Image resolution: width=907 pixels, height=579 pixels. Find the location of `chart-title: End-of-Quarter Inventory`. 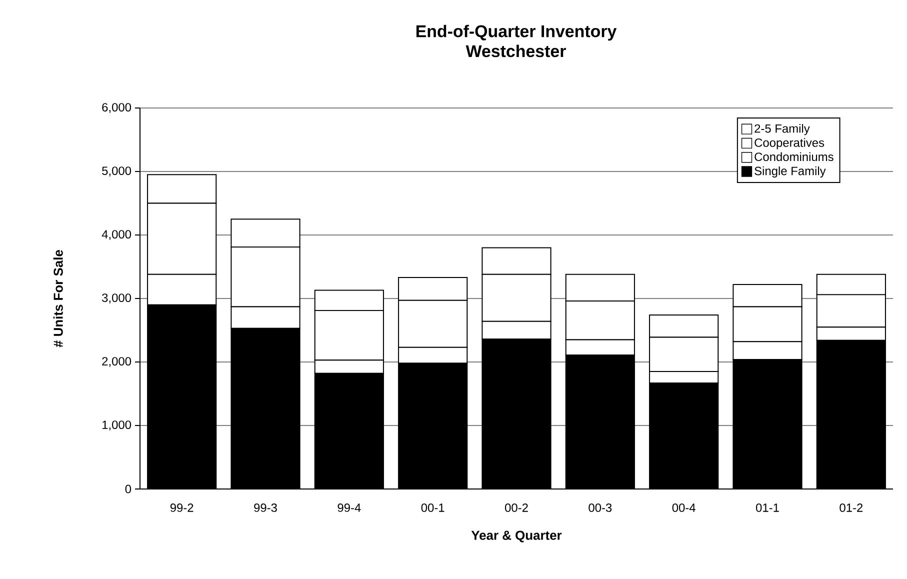

chart-title: End-of-Quarter Inventory is located at coordinates (516, 32).